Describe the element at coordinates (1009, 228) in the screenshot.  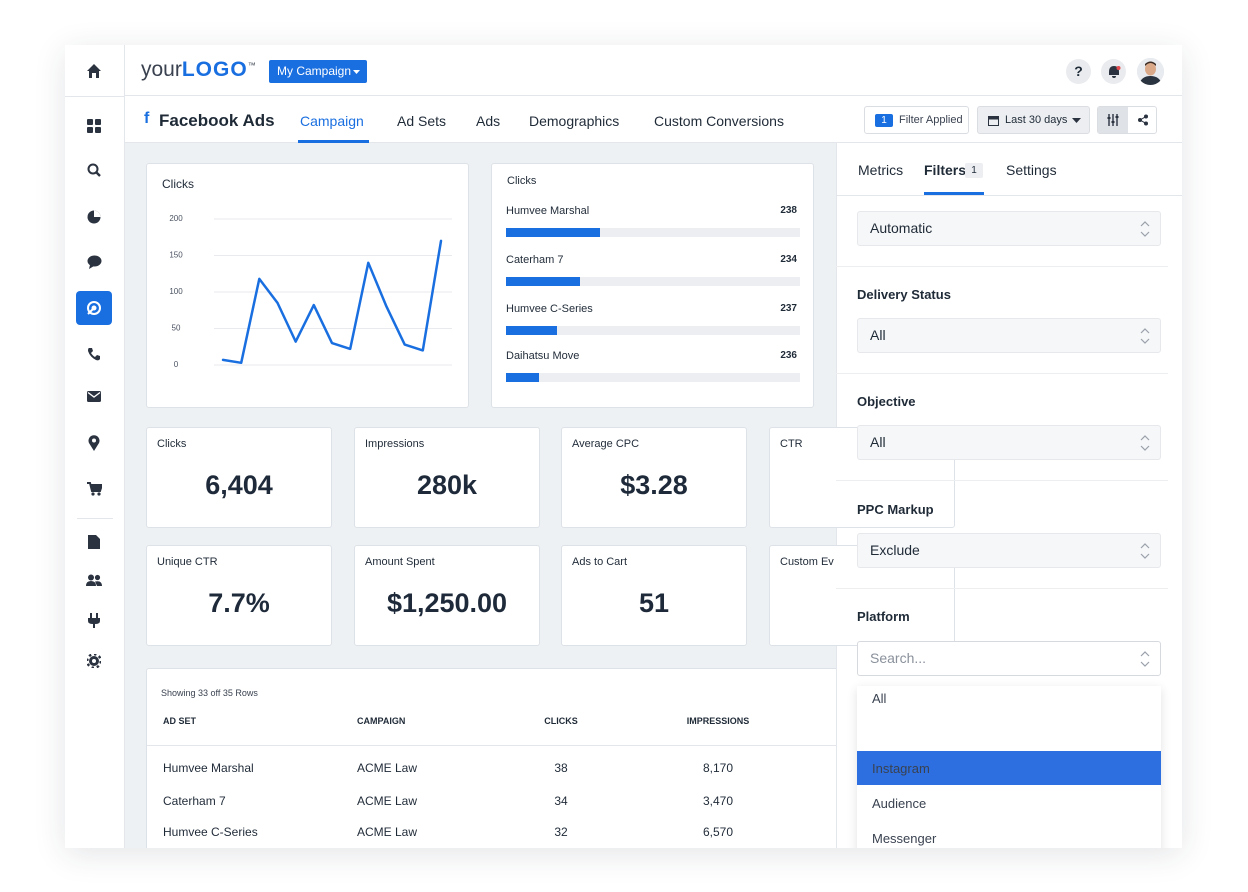
I see `select: Automatic` at that location.